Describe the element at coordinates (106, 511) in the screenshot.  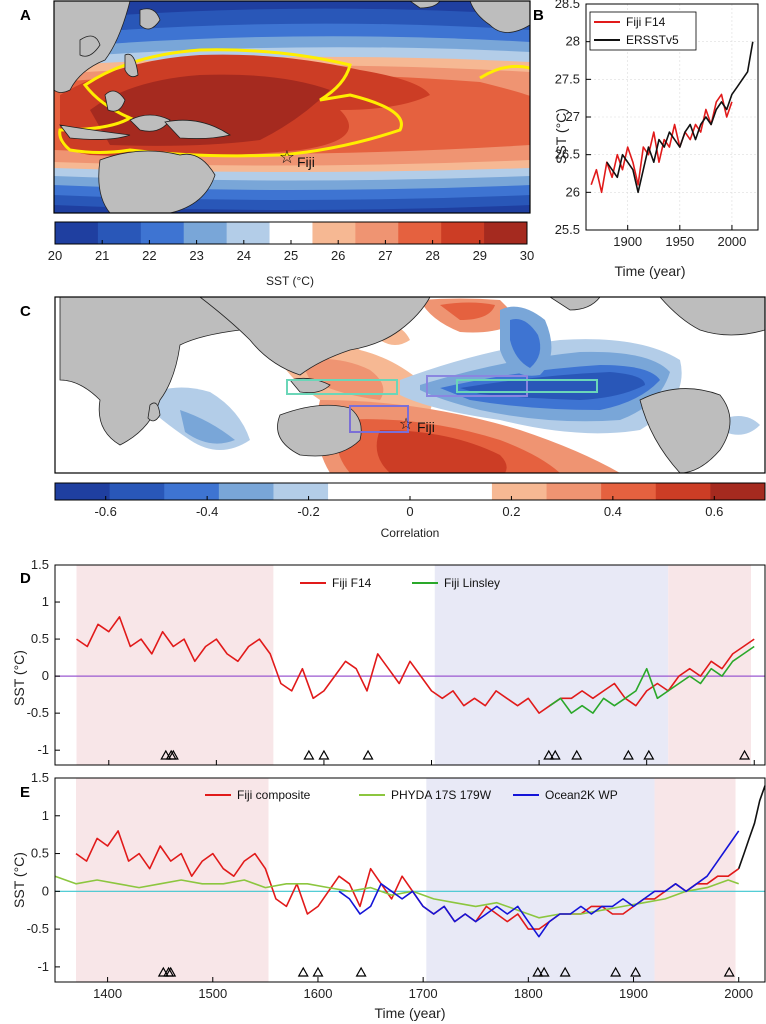
I see `colorbar-tick-label: -0.6` at that location.